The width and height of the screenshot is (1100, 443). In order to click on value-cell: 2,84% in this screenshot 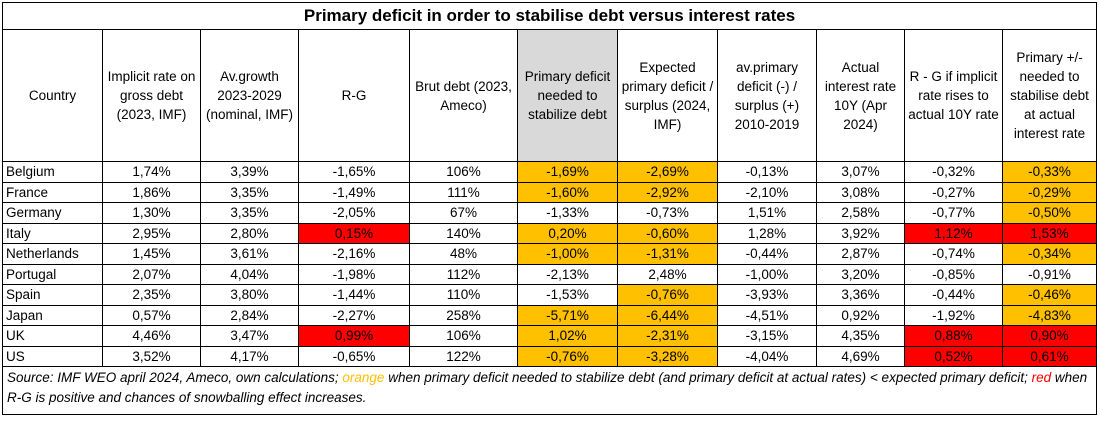, I will do `click(249, 315)`.